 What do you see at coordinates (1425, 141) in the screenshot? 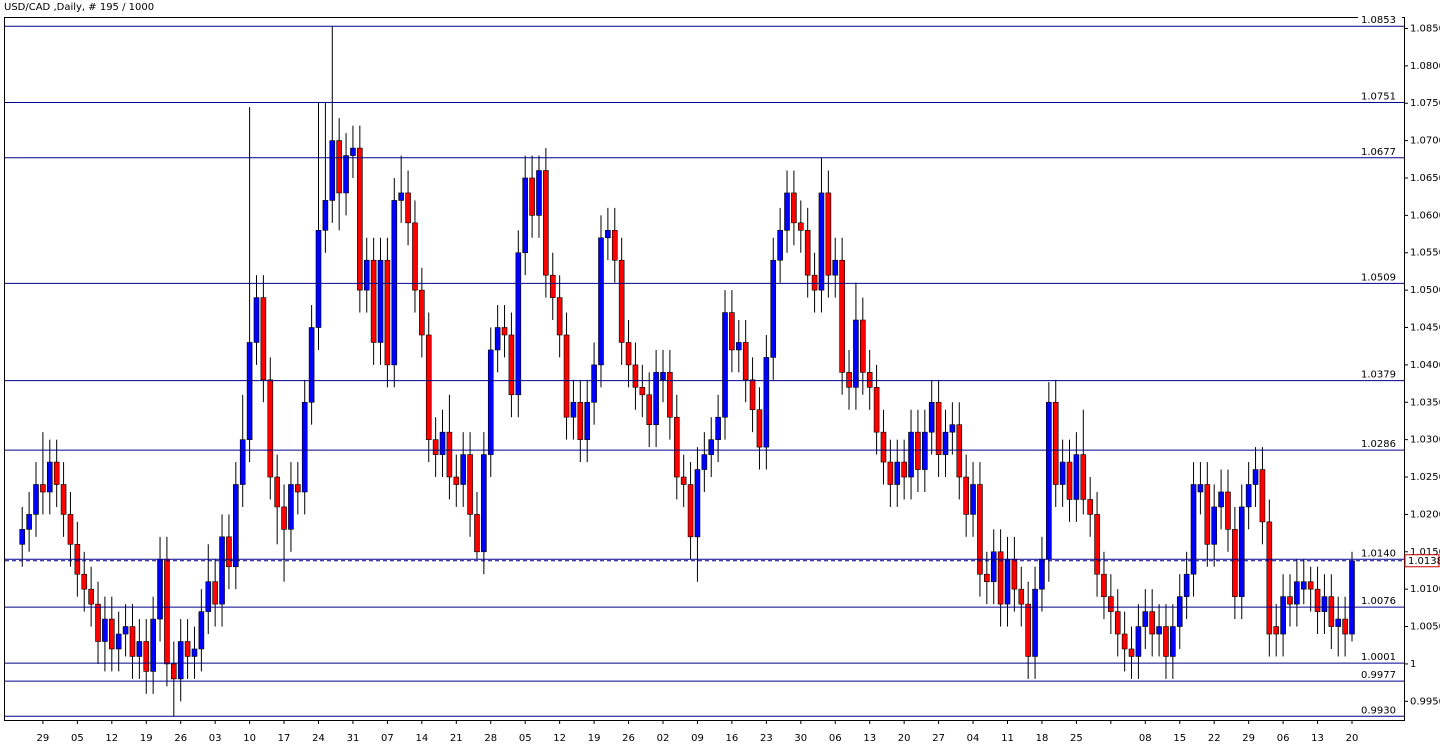
I see `y-tick-label: 1.0700` at bounding box center [1425, 141].